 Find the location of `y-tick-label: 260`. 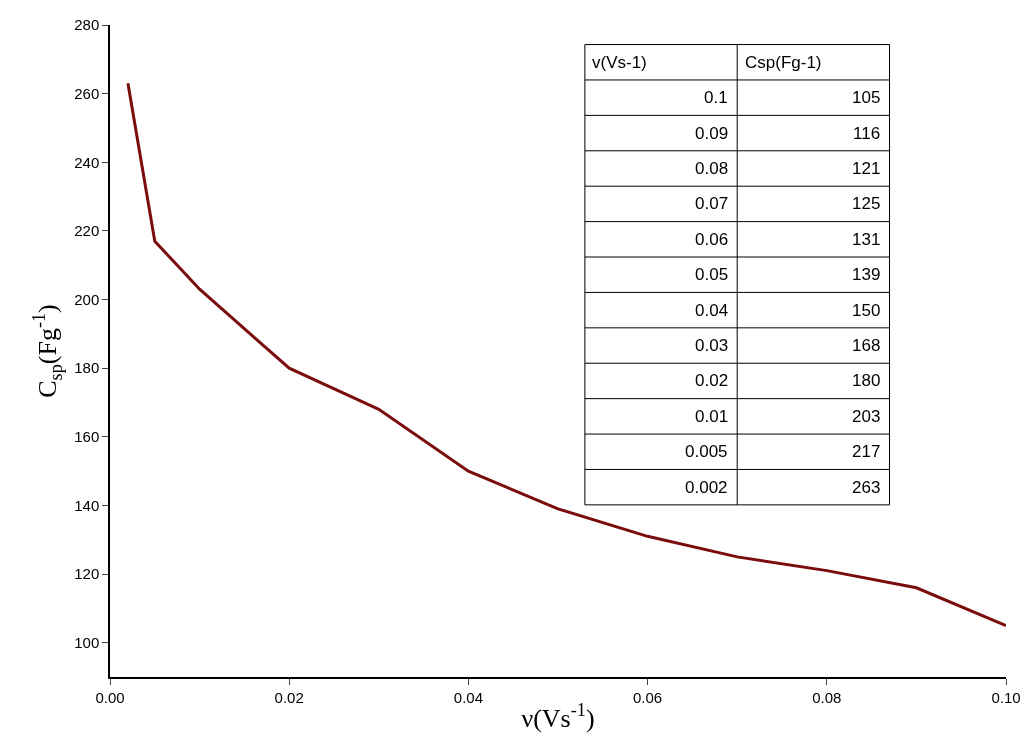

y-tick-label: 260 is located at coordinates (87, 93).